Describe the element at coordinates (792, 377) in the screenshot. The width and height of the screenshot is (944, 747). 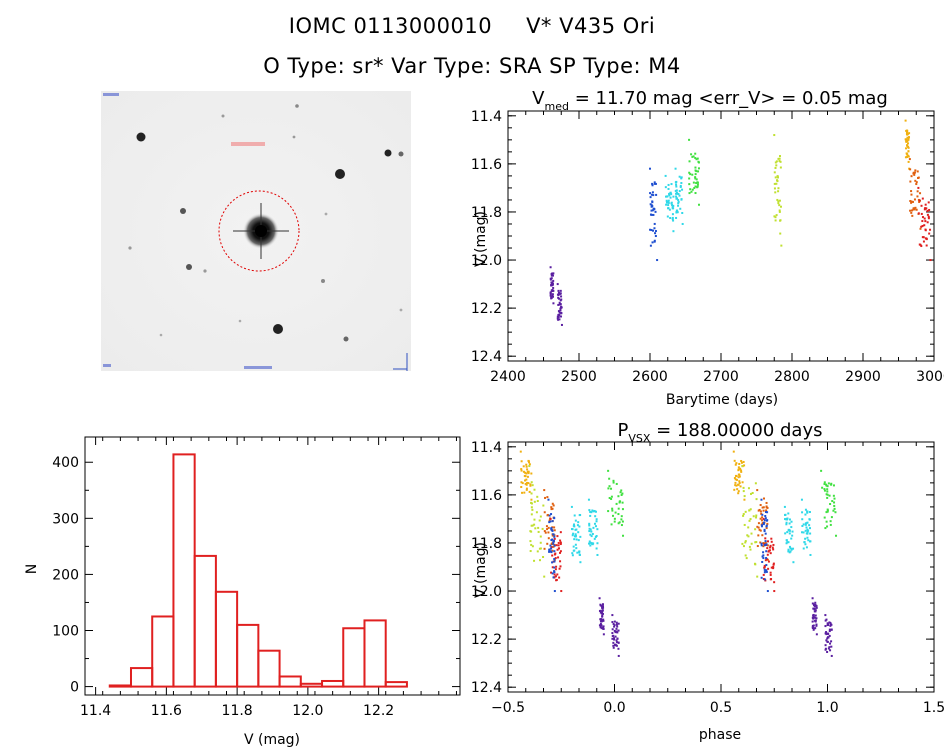
I see `x-tick-label: 2800` at that location.